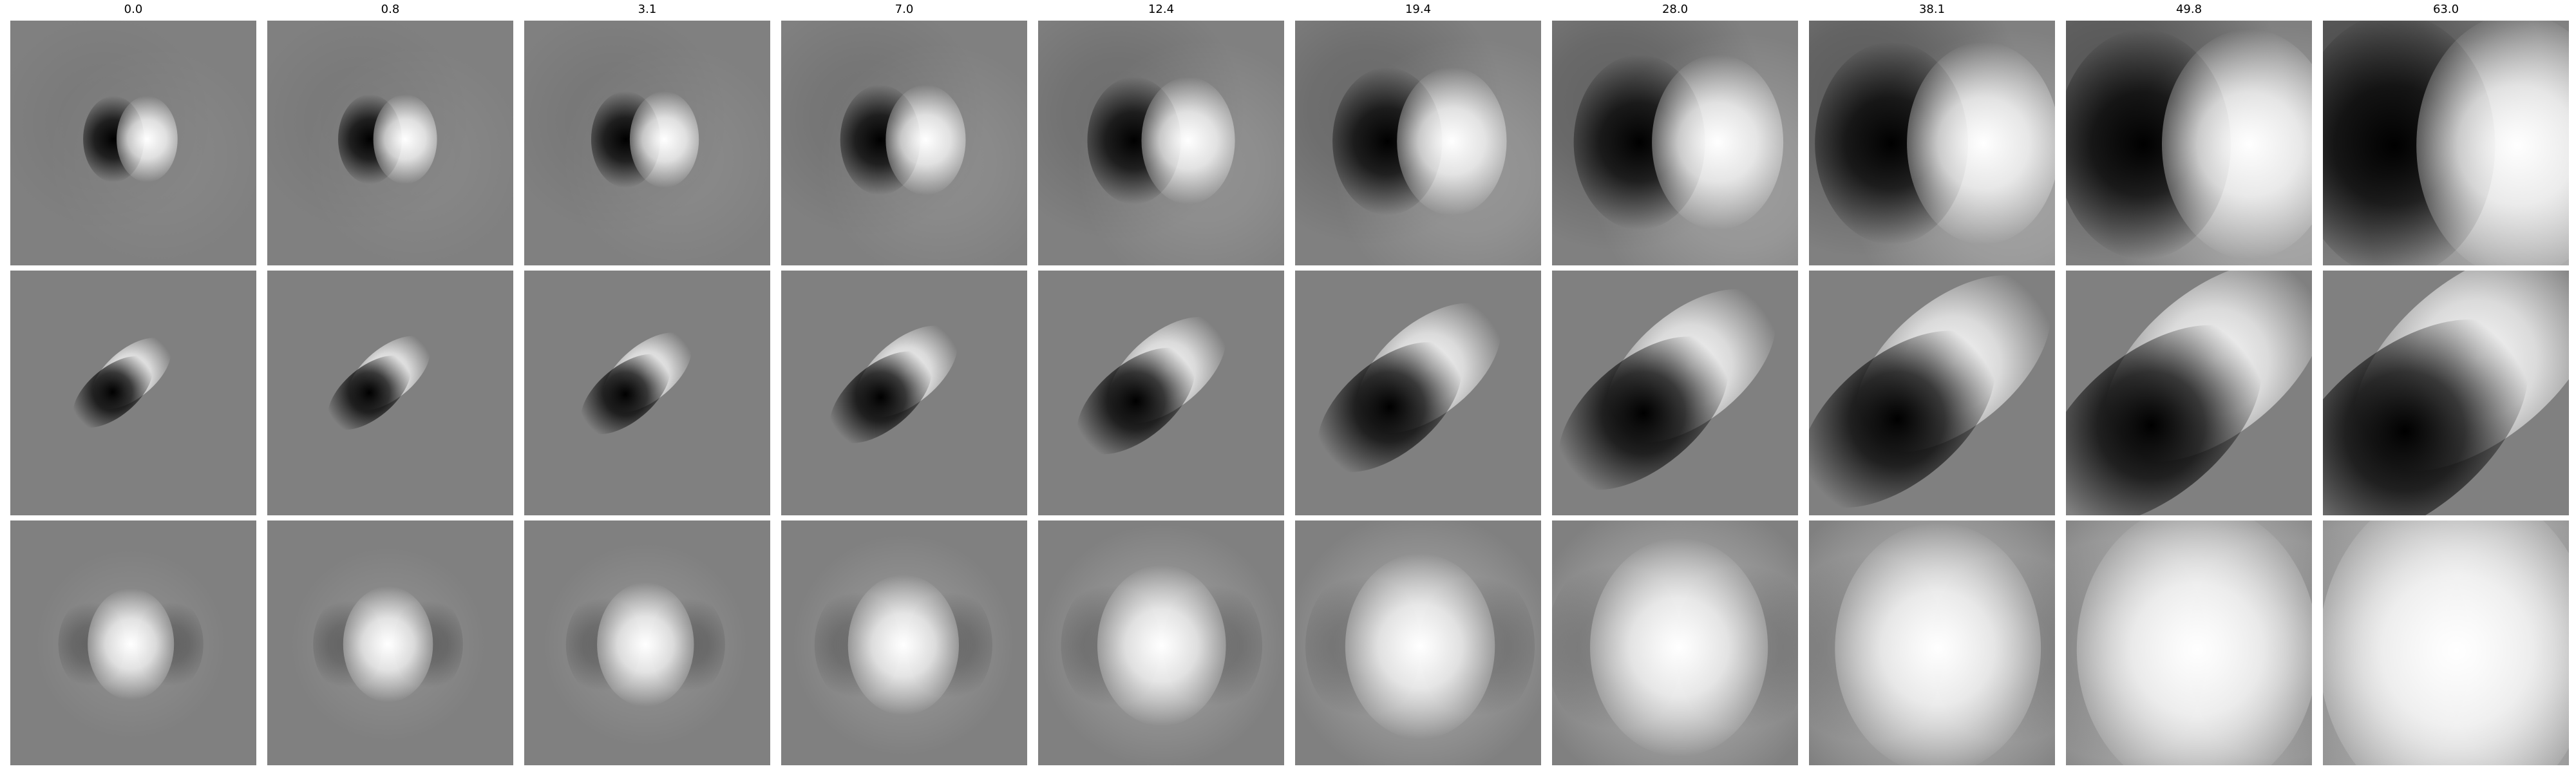 The width and height of the screenshot is (2576, 773). What do you see at coordinates (1161, 9) in the screenshot?
I see `column-title: 12.4` at bounding box center [1161, 9].